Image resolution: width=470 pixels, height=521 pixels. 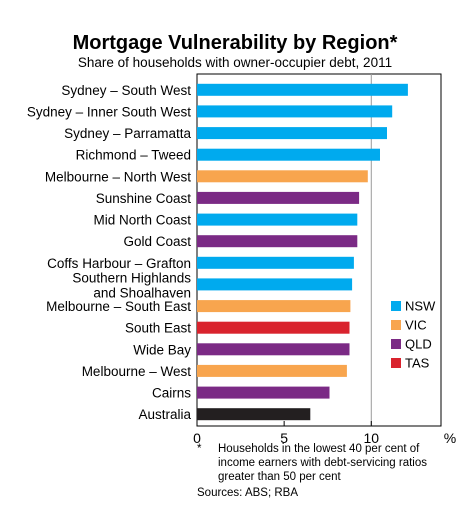 I want to click on category-label: South East, so click(x=158, y=328).